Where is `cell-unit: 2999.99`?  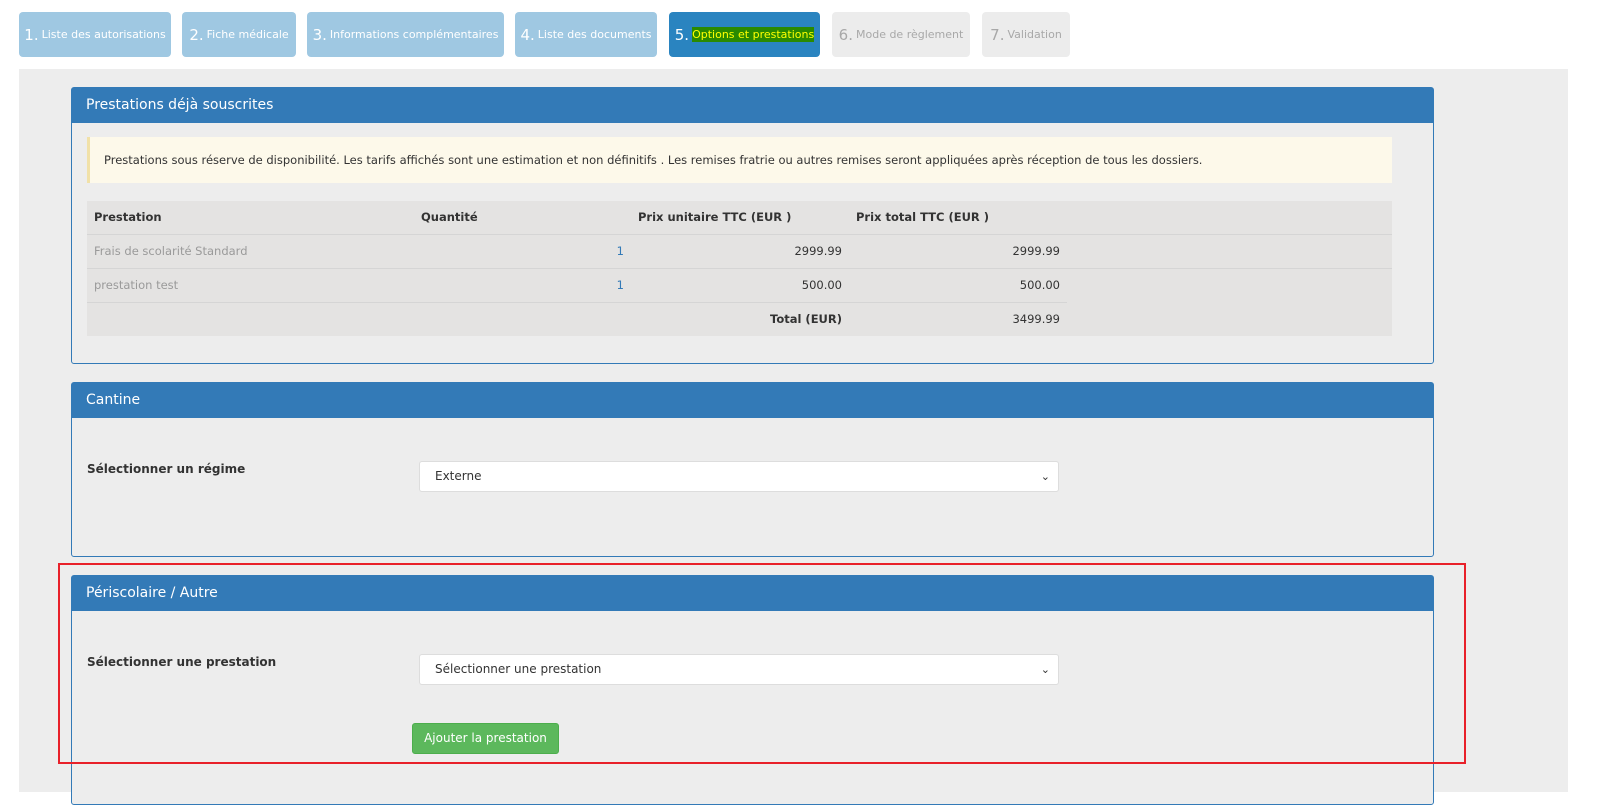
cell-unit: 2999.99 is located at coordinates (740, 250).